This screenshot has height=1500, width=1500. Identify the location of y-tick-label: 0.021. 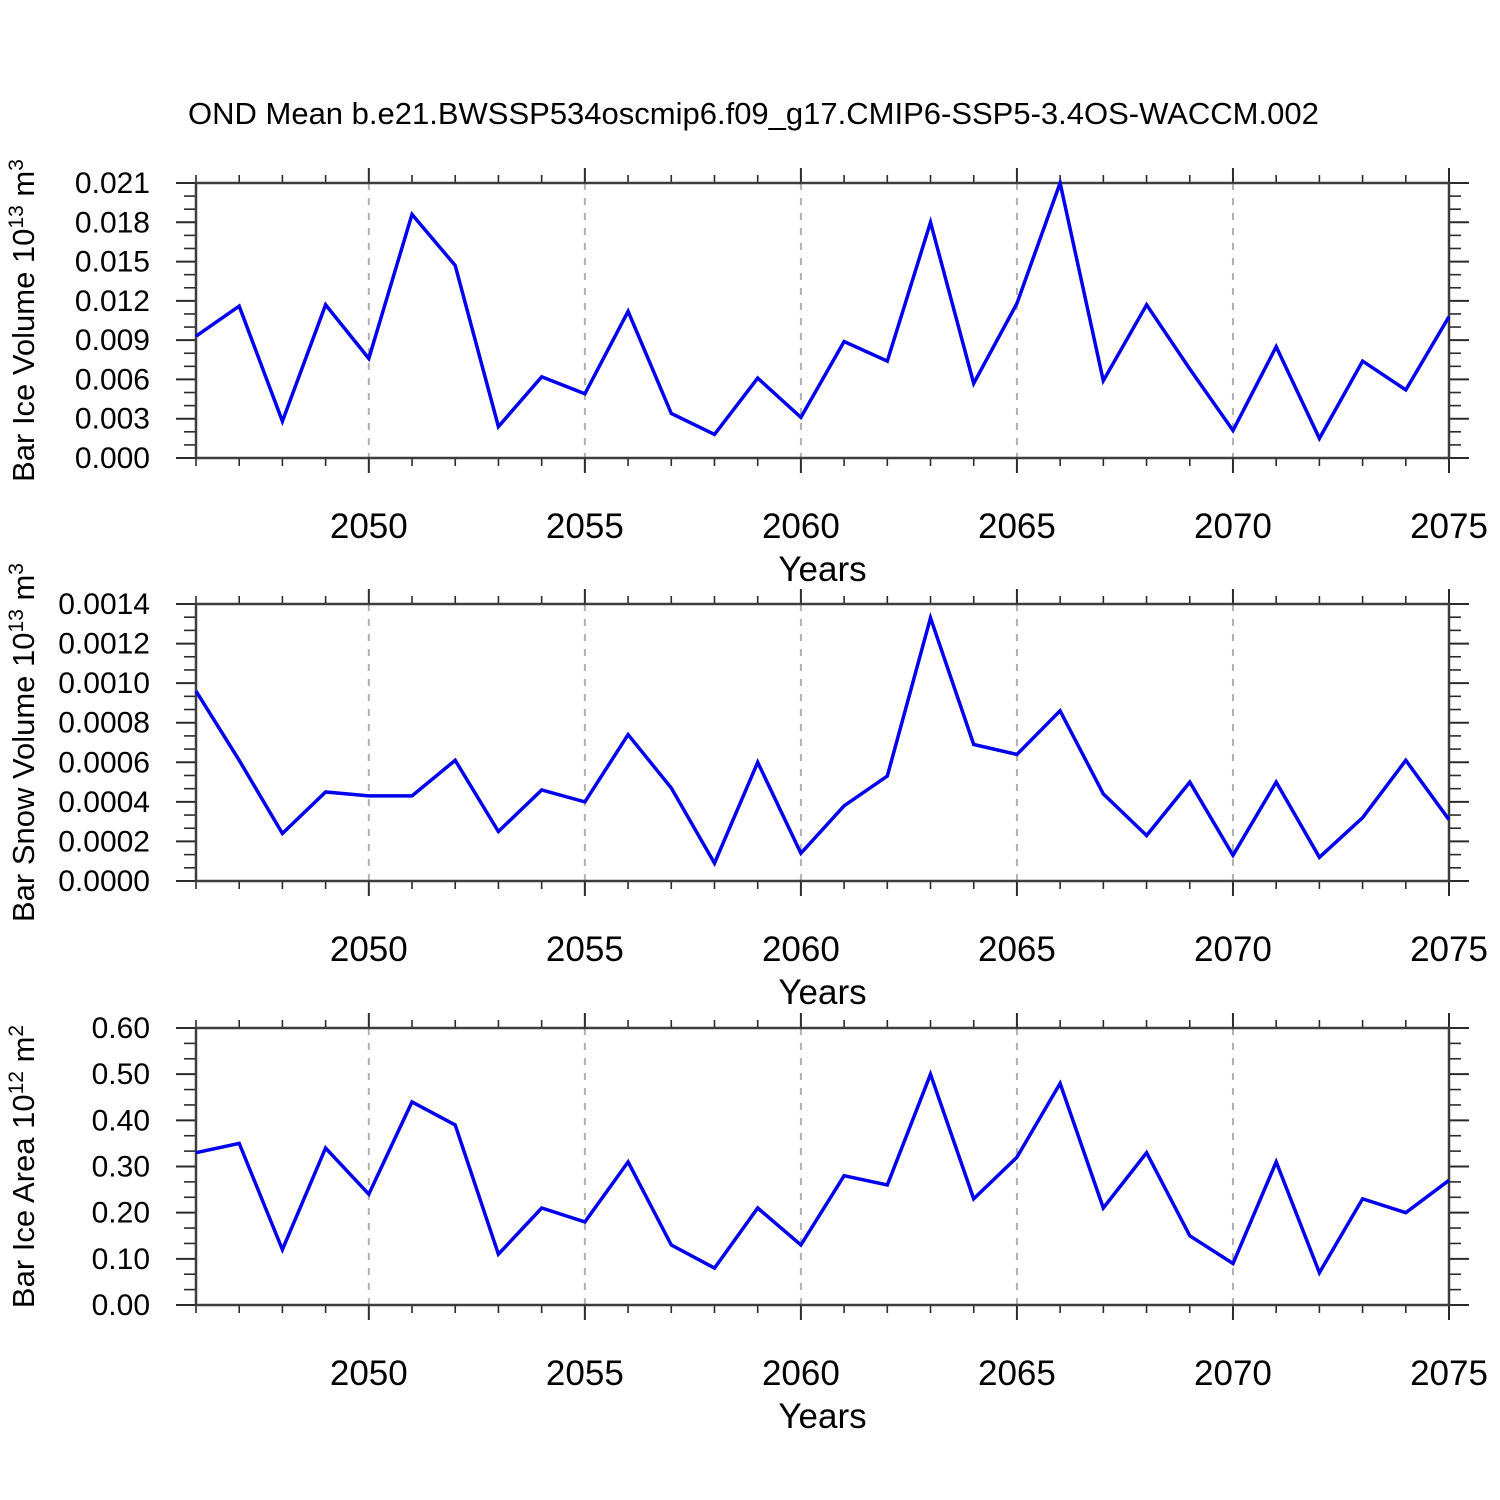
(112, 183).